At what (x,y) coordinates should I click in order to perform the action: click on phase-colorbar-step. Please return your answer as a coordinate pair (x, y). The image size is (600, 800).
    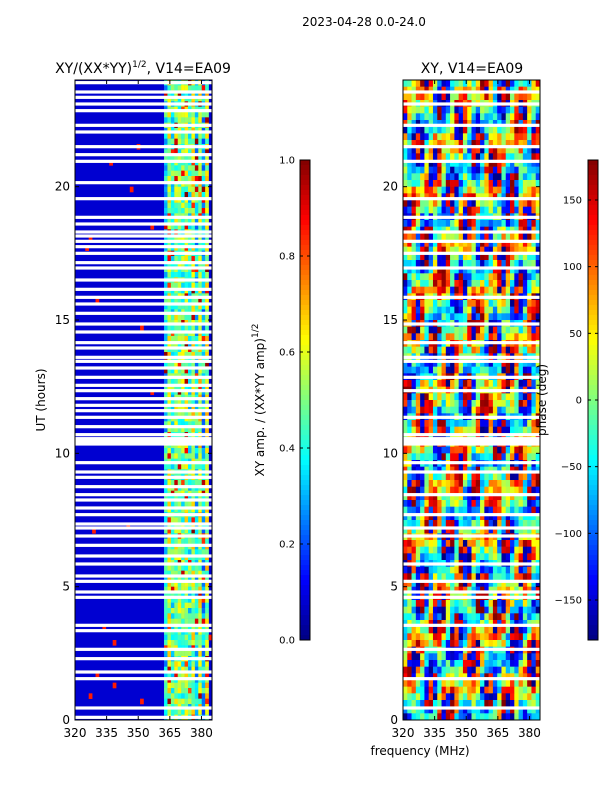
    Looking at the image, I should click on (593, 348).